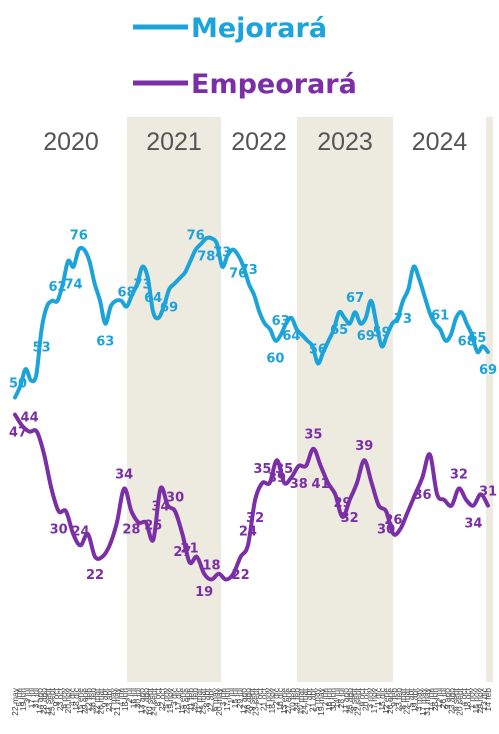 This screenshot has width=499, height=734. What do you see at coordinates (190, 699) in the screenshot?
I see `x-tick-label: 11 feb` at bounding box center [190, 699].